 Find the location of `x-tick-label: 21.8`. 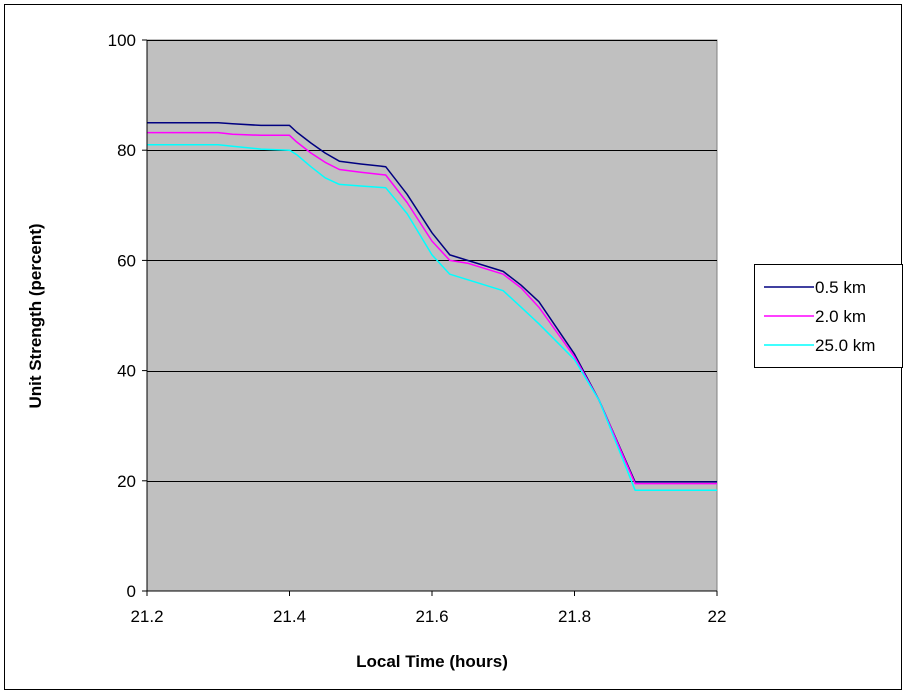

x-tick-label: 21.8 is located at coordinates (574, 616).